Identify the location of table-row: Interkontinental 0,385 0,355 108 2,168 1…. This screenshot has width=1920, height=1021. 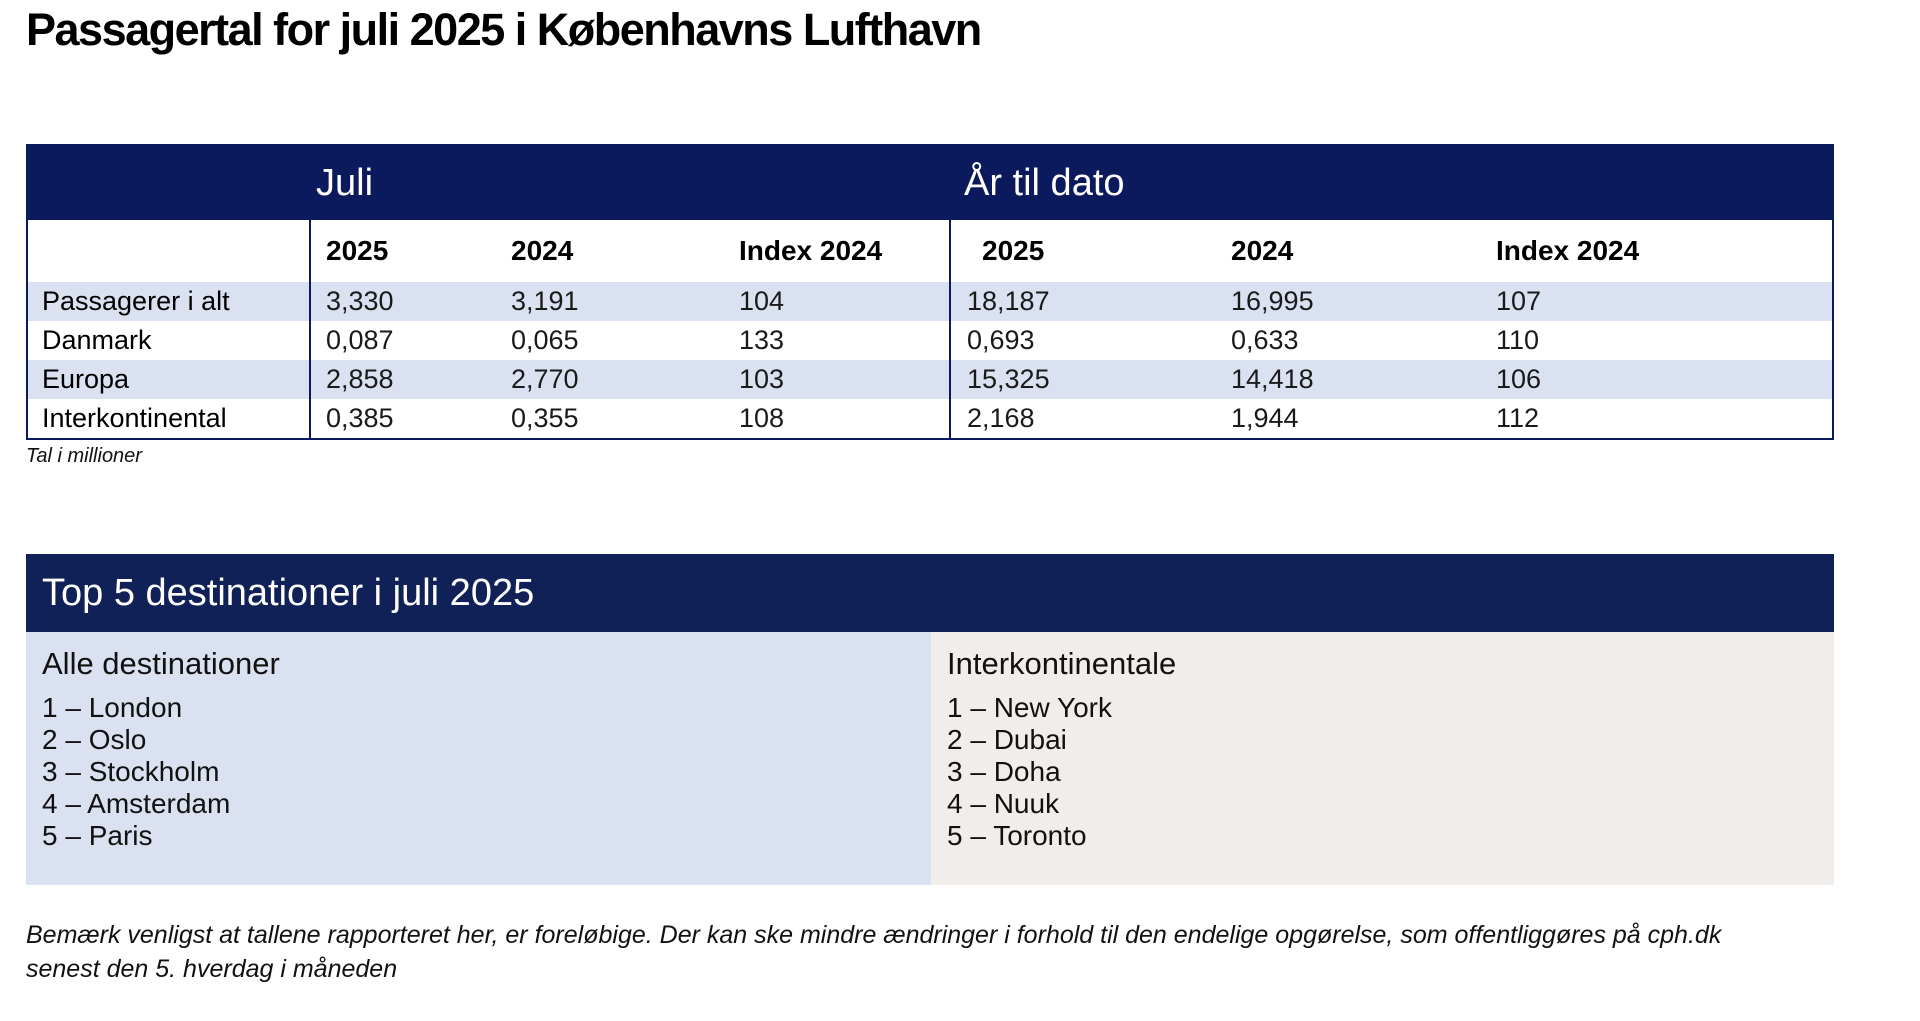
(930, 418).